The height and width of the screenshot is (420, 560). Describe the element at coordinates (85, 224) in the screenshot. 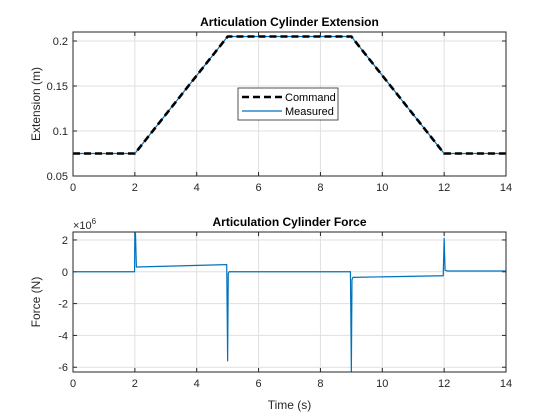

I see `force-exponent-label: ×10⁶` at that location.